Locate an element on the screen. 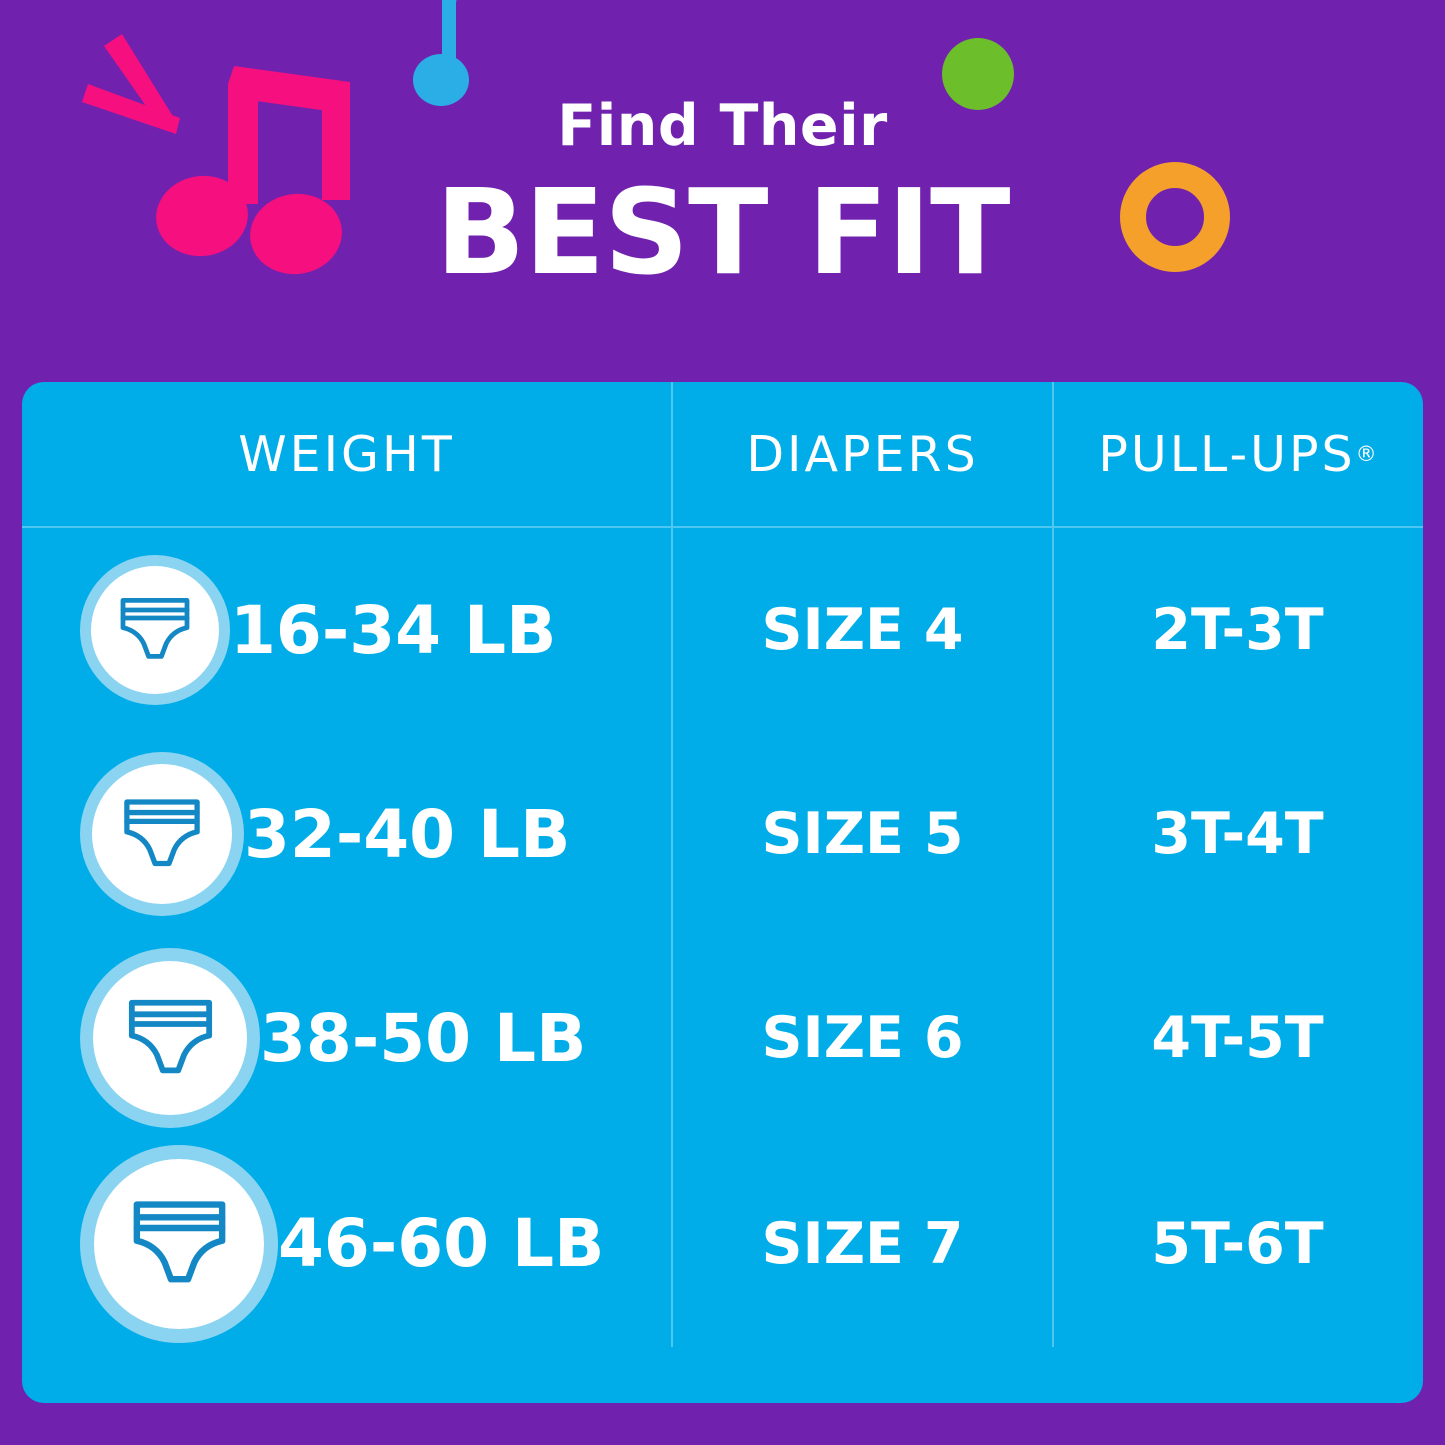  diaper-size-value: SIZE 6 is located at coordinates (861, 1038).